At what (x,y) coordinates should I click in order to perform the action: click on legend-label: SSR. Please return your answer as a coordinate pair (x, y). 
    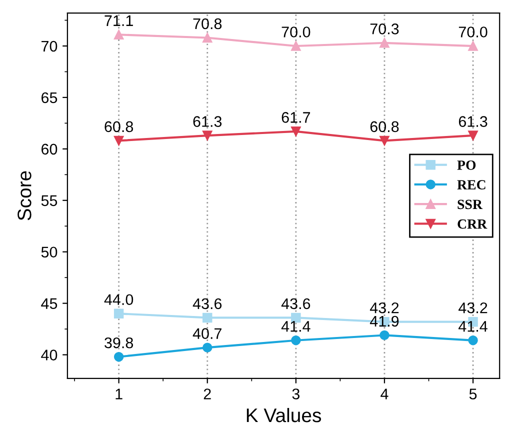
    Looking at the image, I should click on (470, 205).